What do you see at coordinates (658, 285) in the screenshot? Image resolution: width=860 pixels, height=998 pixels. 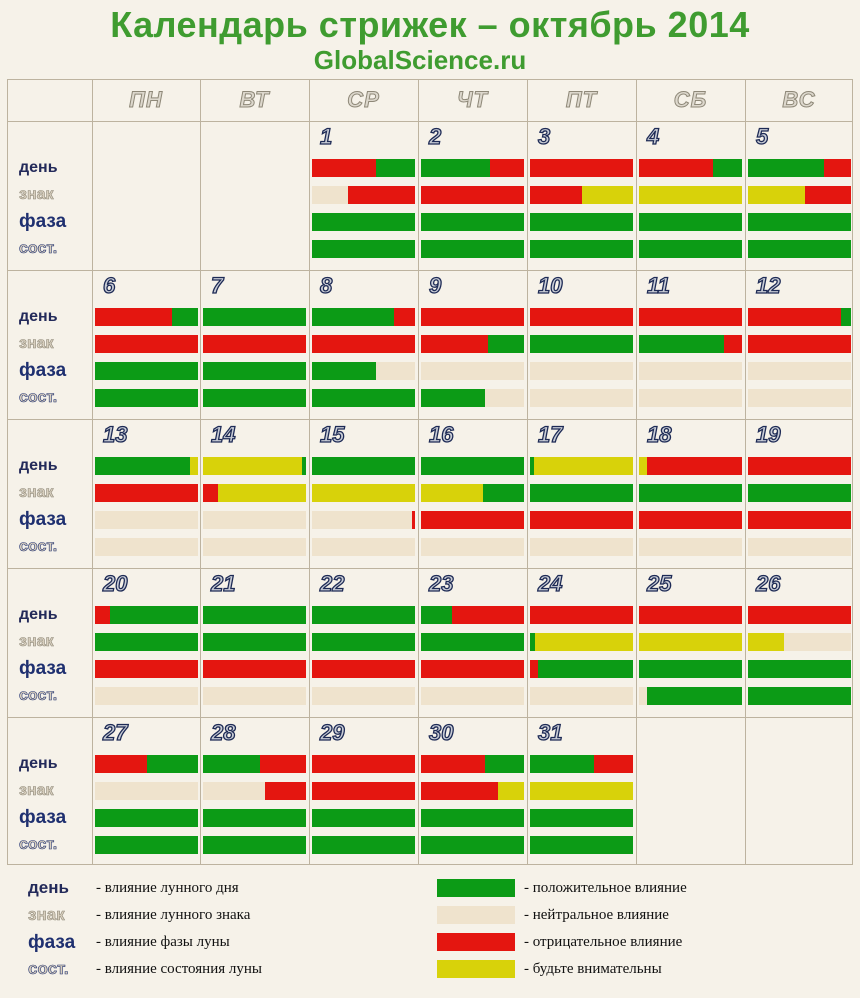 I see `day-number: 11` at bounding box center [658, 285].